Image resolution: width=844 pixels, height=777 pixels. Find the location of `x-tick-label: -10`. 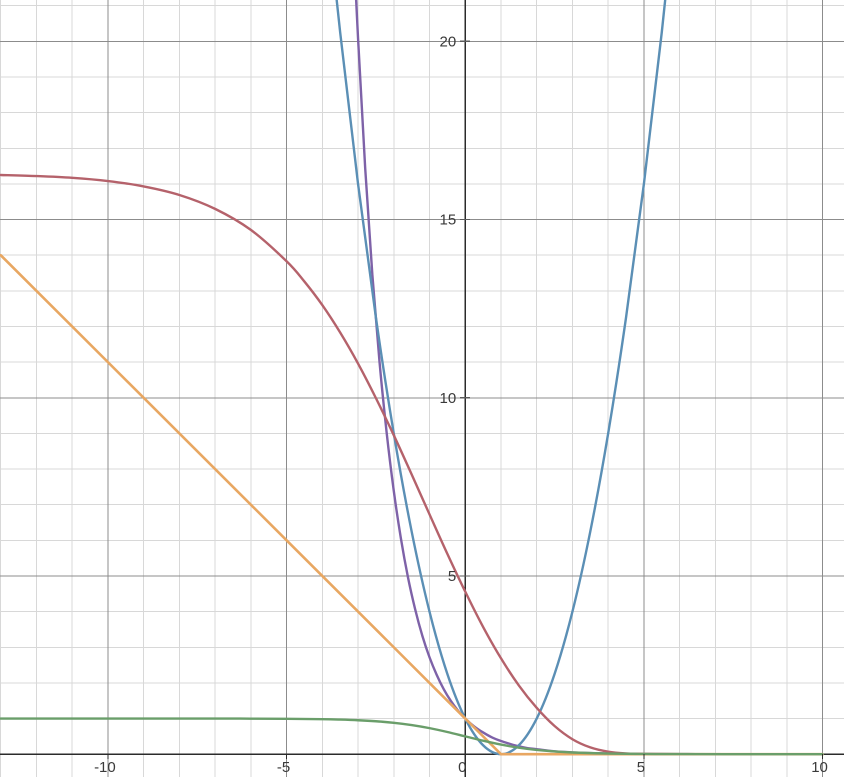

x-tick-label: -10 is located at coordinates (105, 767).